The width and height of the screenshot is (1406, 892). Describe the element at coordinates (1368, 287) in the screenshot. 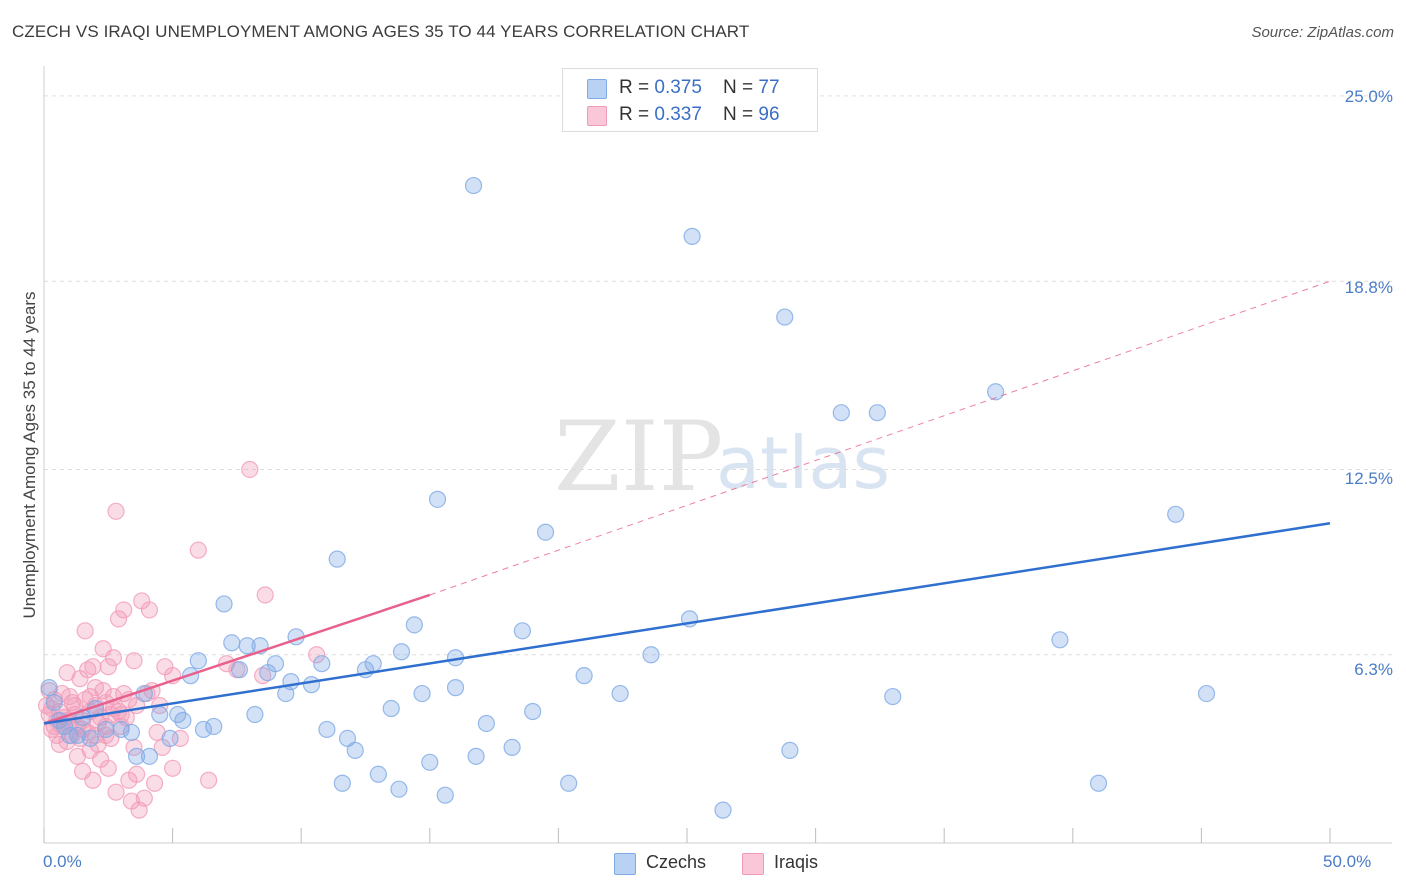

I see `y-tick-label: 18.8%` at that location.